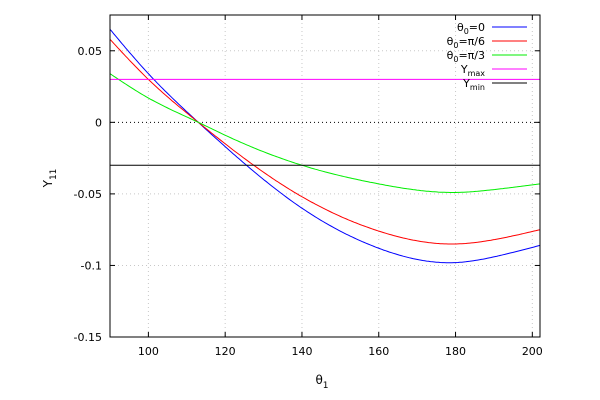 The width and height of the screenshot is (600, 400). What do you see at coordinates (50, 179) in the screenshot?
I see `y-axis-label: Y11` at bounding box center [50, 179].